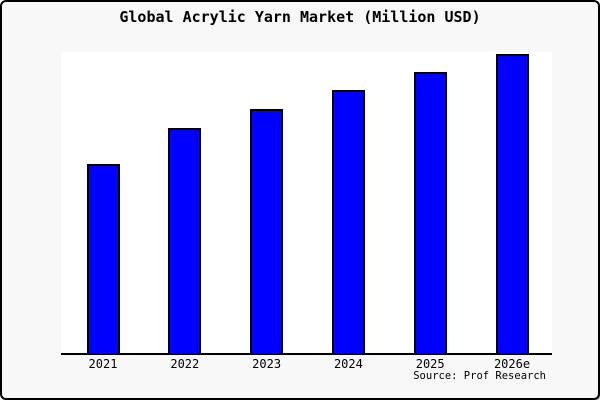 The width and height of the screenshot is (600, 400). Describe the element at coordinates (479, 376) in the screenshot. I see `source-attribution: Source: Prof Research` at that location.